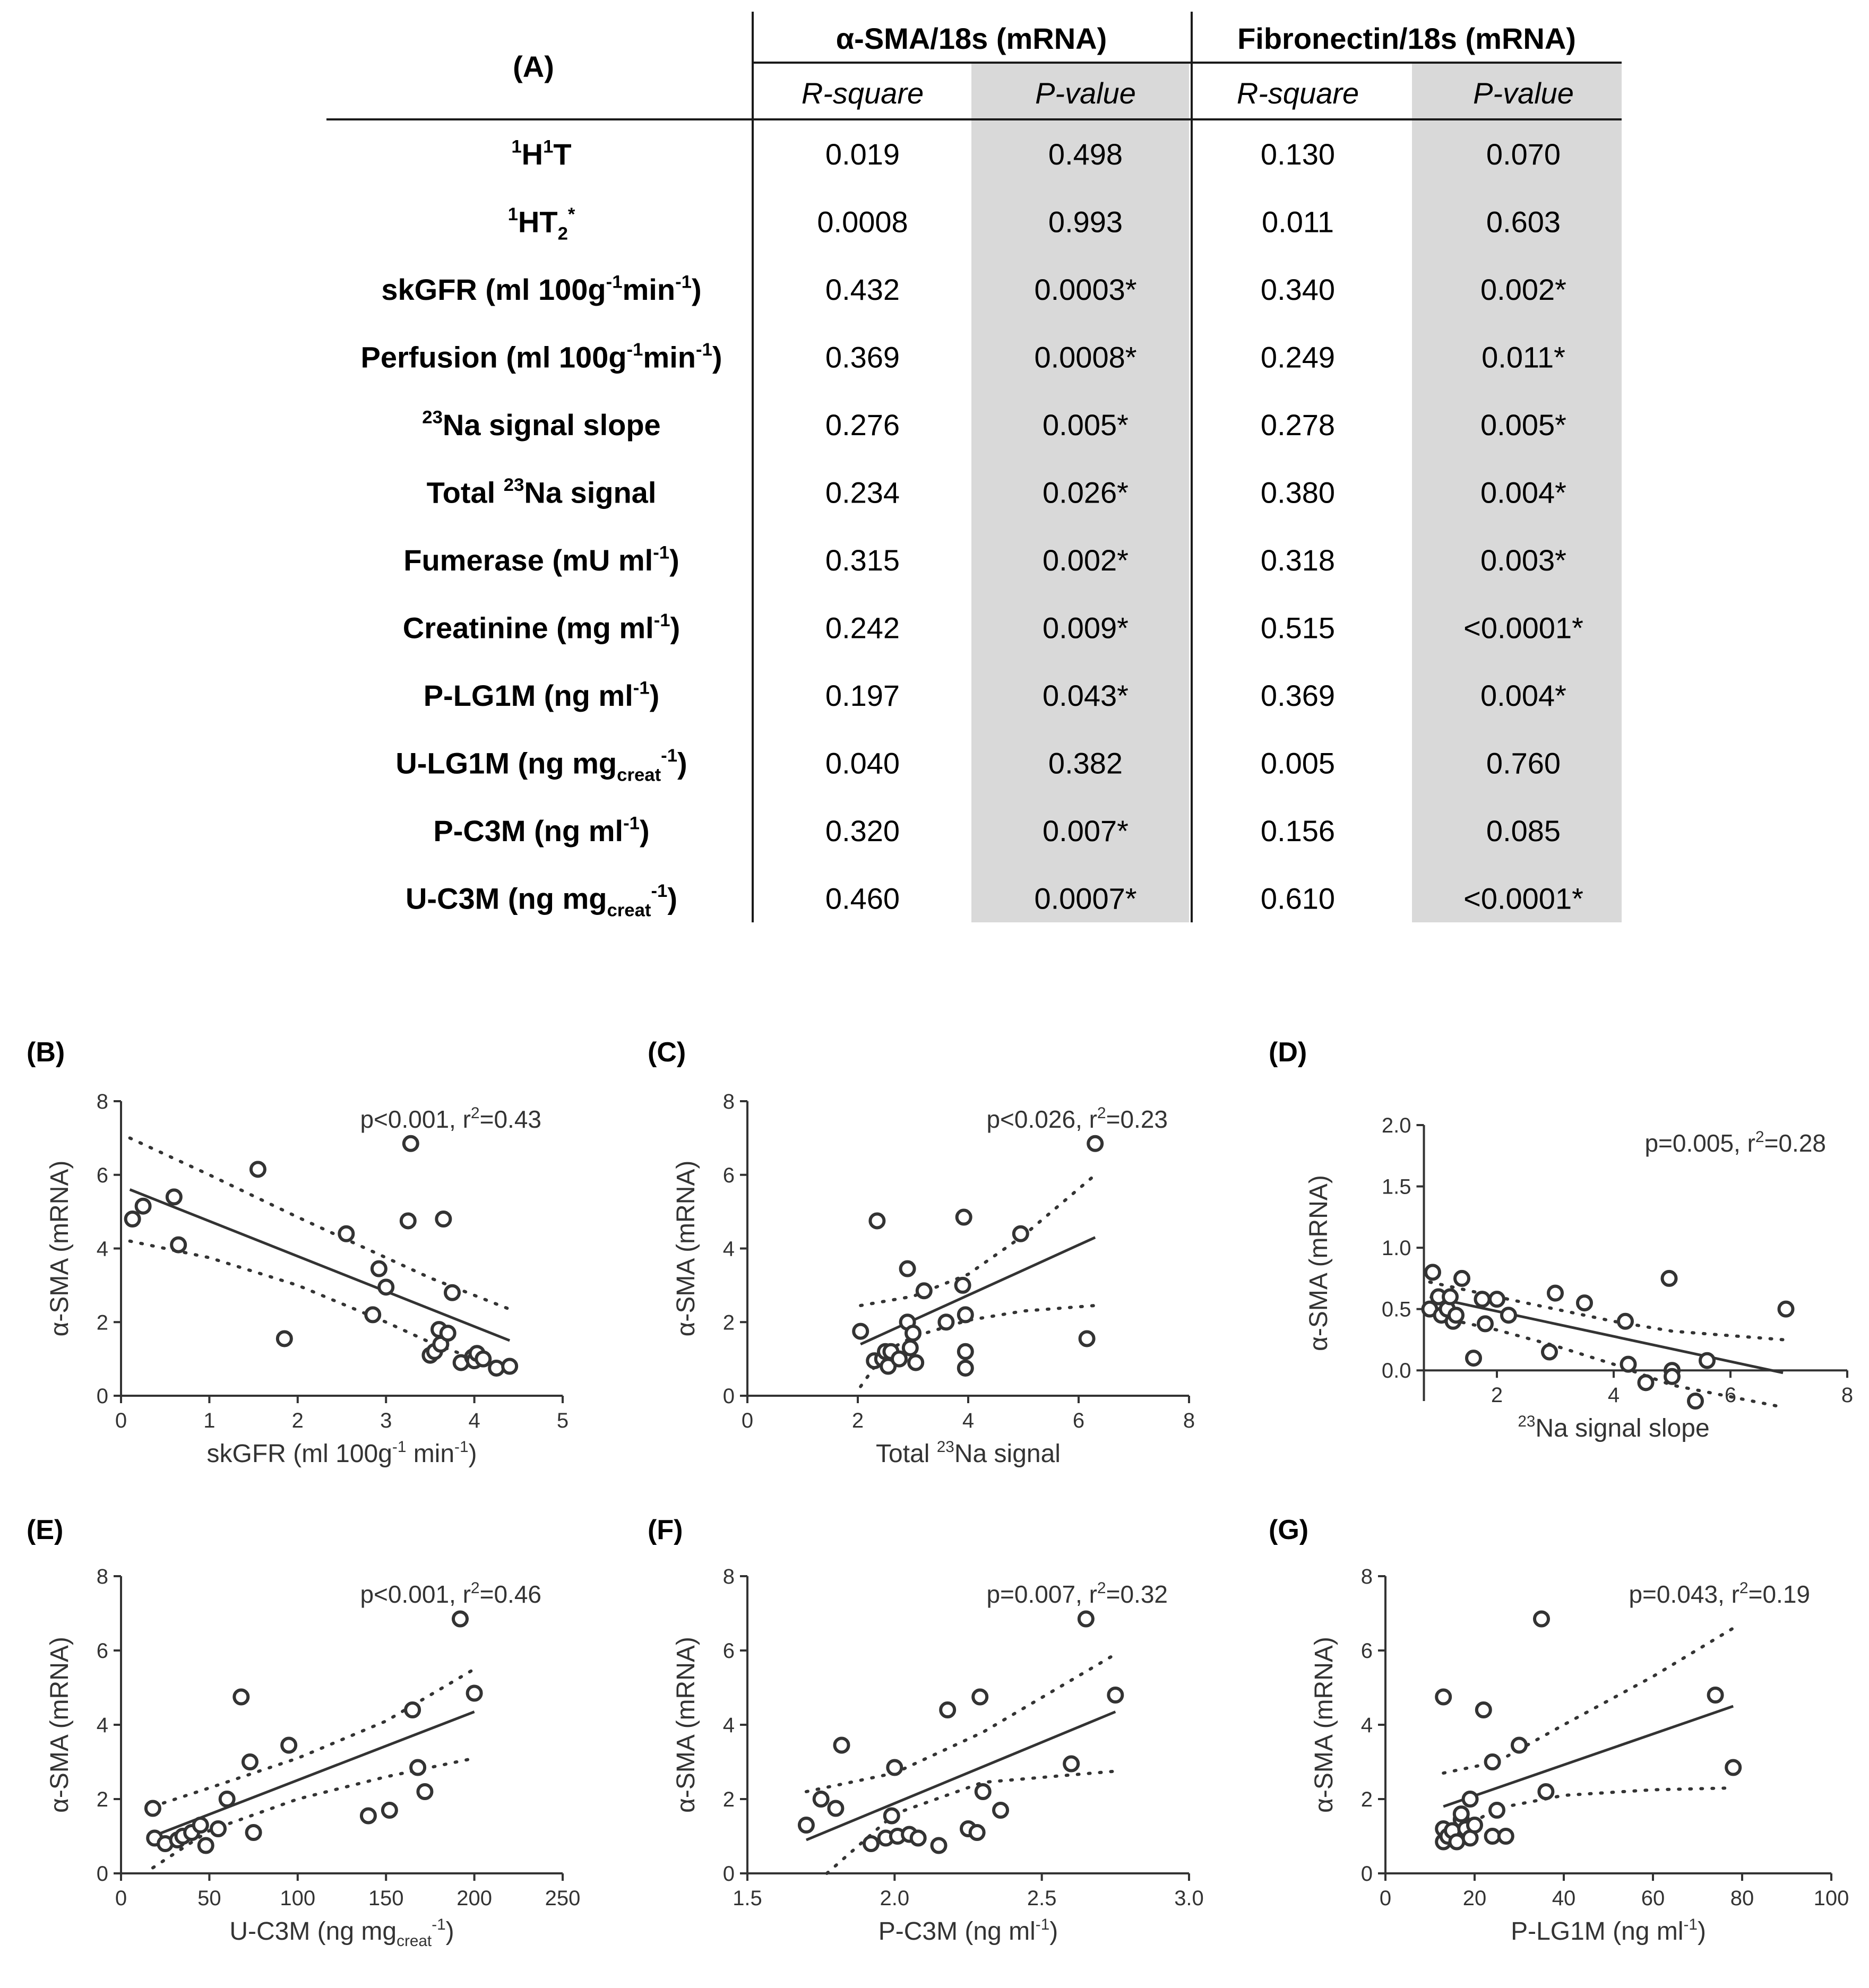 The height and width of the screenshot is (1988, 1869). What do you see at coordinates (1042, 1898) in the screenshot?
I see `x-tick-label: 2.5` at bounding box center [1042, 1898].